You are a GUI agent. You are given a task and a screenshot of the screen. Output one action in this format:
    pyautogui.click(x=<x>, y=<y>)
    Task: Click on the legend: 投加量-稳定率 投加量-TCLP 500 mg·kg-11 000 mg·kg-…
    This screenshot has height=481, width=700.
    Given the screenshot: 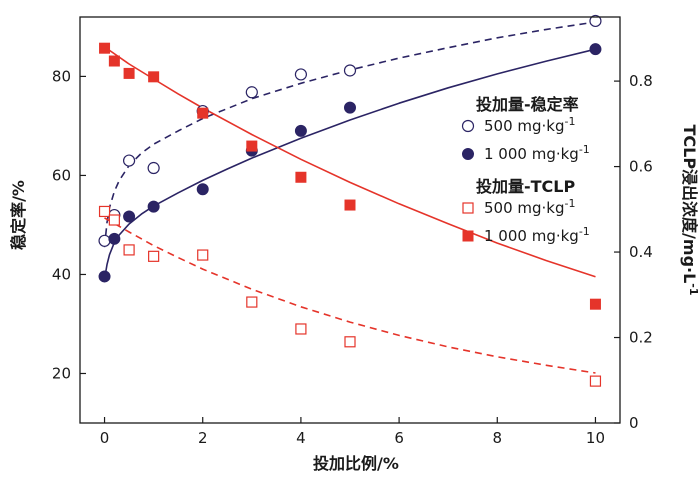 What is the action you would take?
    pyautogui.click(x=525, y=170)
    